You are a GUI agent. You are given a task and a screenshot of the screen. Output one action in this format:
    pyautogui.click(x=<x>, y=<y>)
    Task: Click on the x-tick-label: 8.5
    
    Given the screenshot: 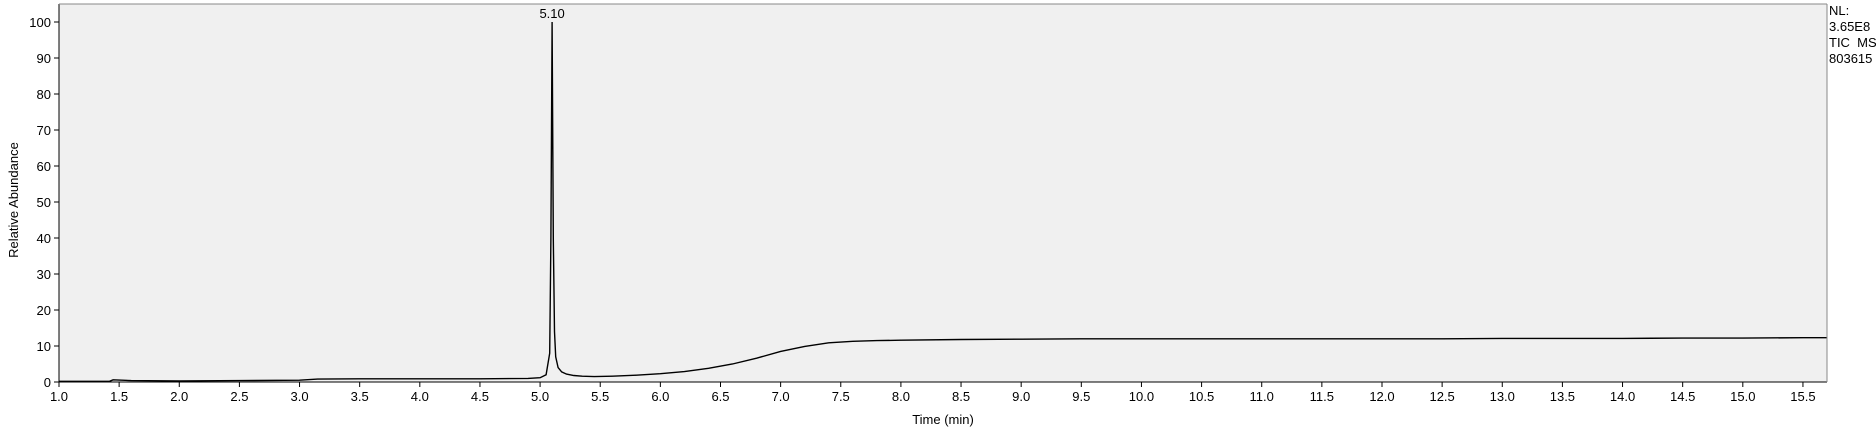 What is the action you would take?
    pyautogui.click(x=961, y=396)
    